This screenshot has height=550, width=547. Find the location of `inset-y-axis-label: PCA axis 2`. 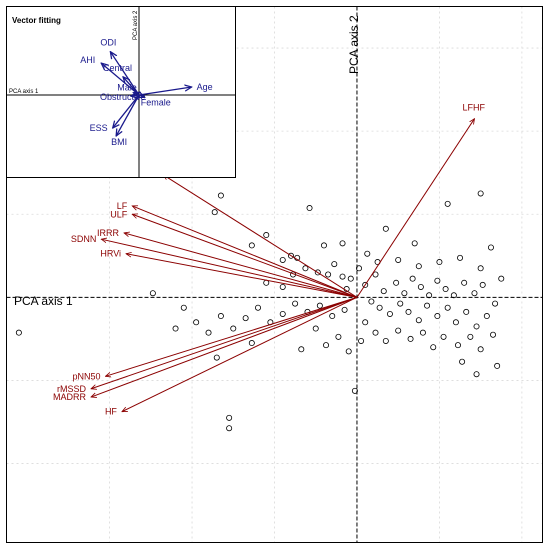

inset-y-axis-label: PCA axis 2 is located at coordinates (136, 25).